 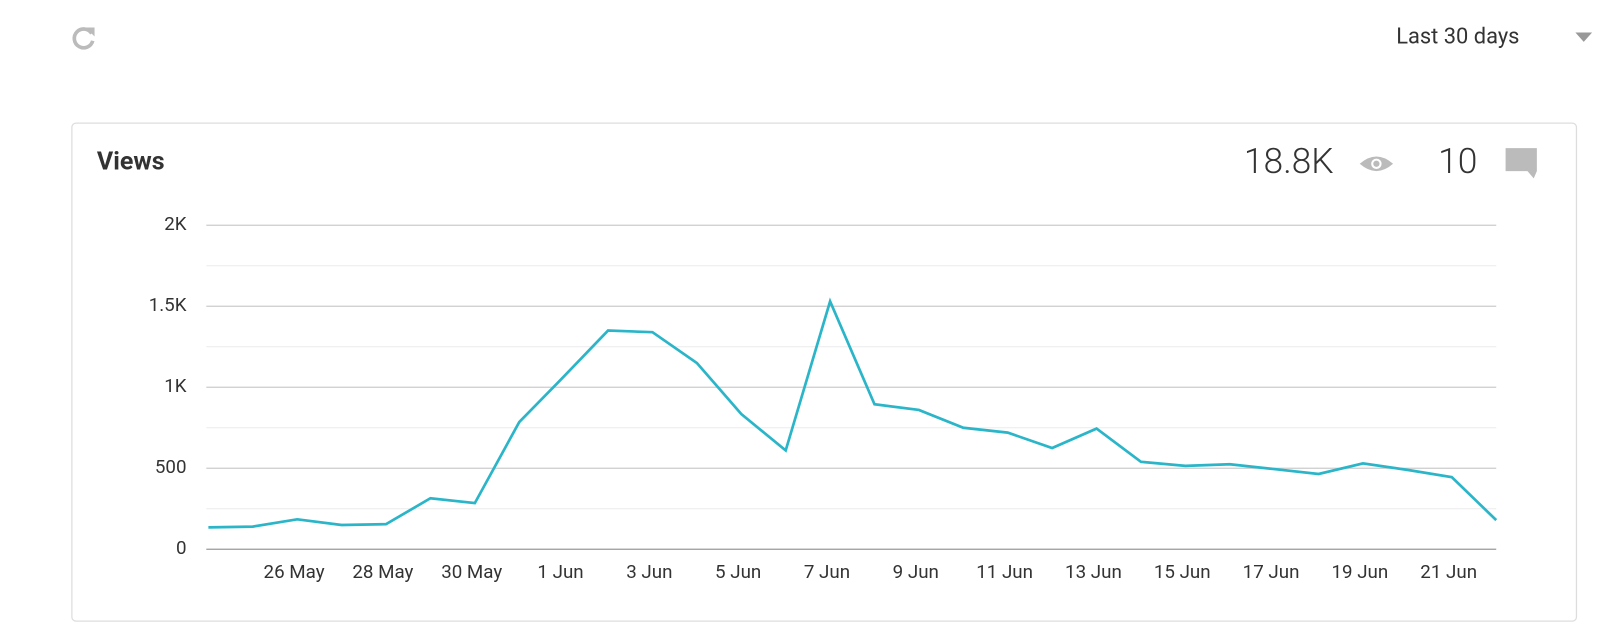 I want to click on x-tick-label: 3 Jun, so click(x=649, y=572).